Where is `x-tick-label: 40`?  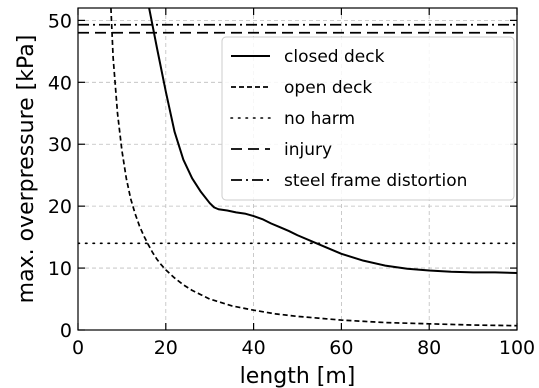
x-tick-label: 40 is located at coordinates (254, 348).